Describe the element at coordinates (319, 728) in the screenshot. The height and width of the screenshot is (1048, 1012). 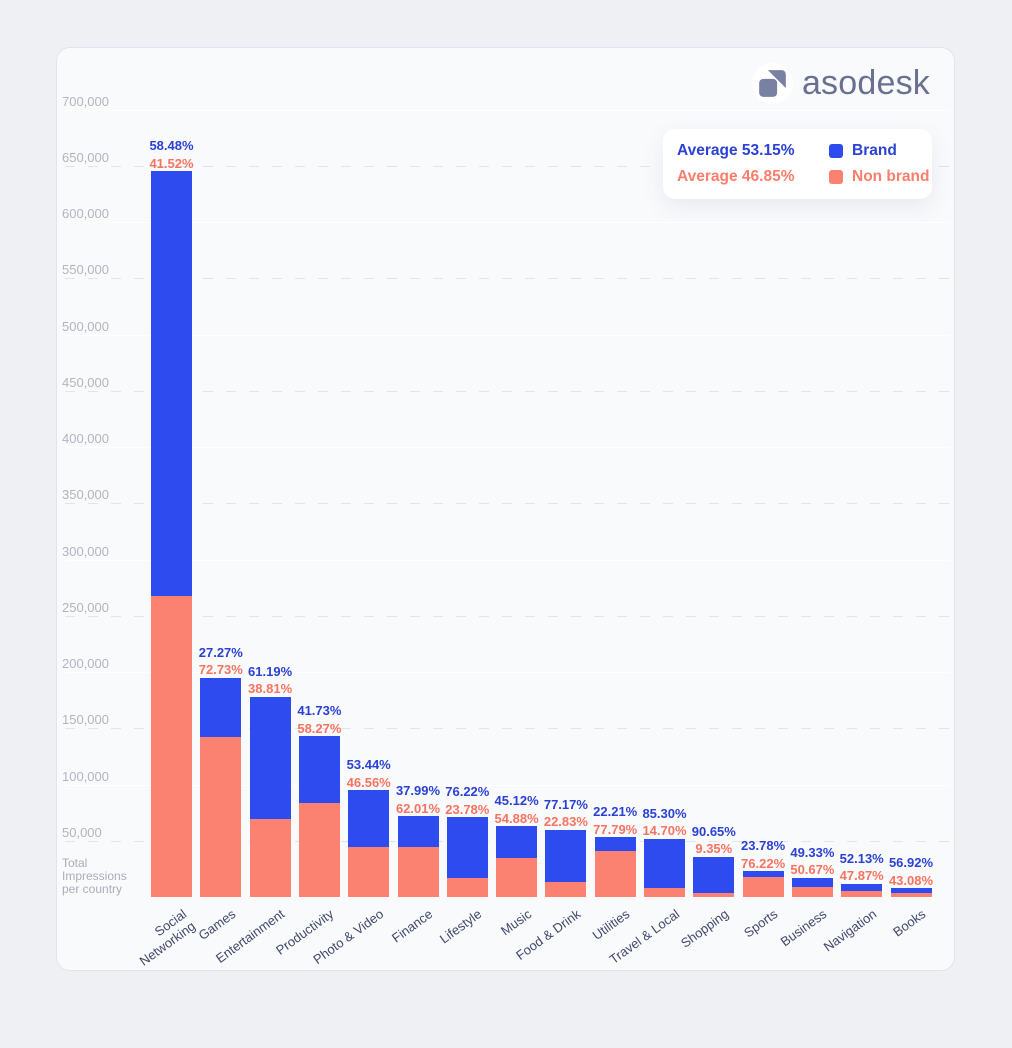
I see `bar-percent-label-nonbrand: 58.27%` at that location.